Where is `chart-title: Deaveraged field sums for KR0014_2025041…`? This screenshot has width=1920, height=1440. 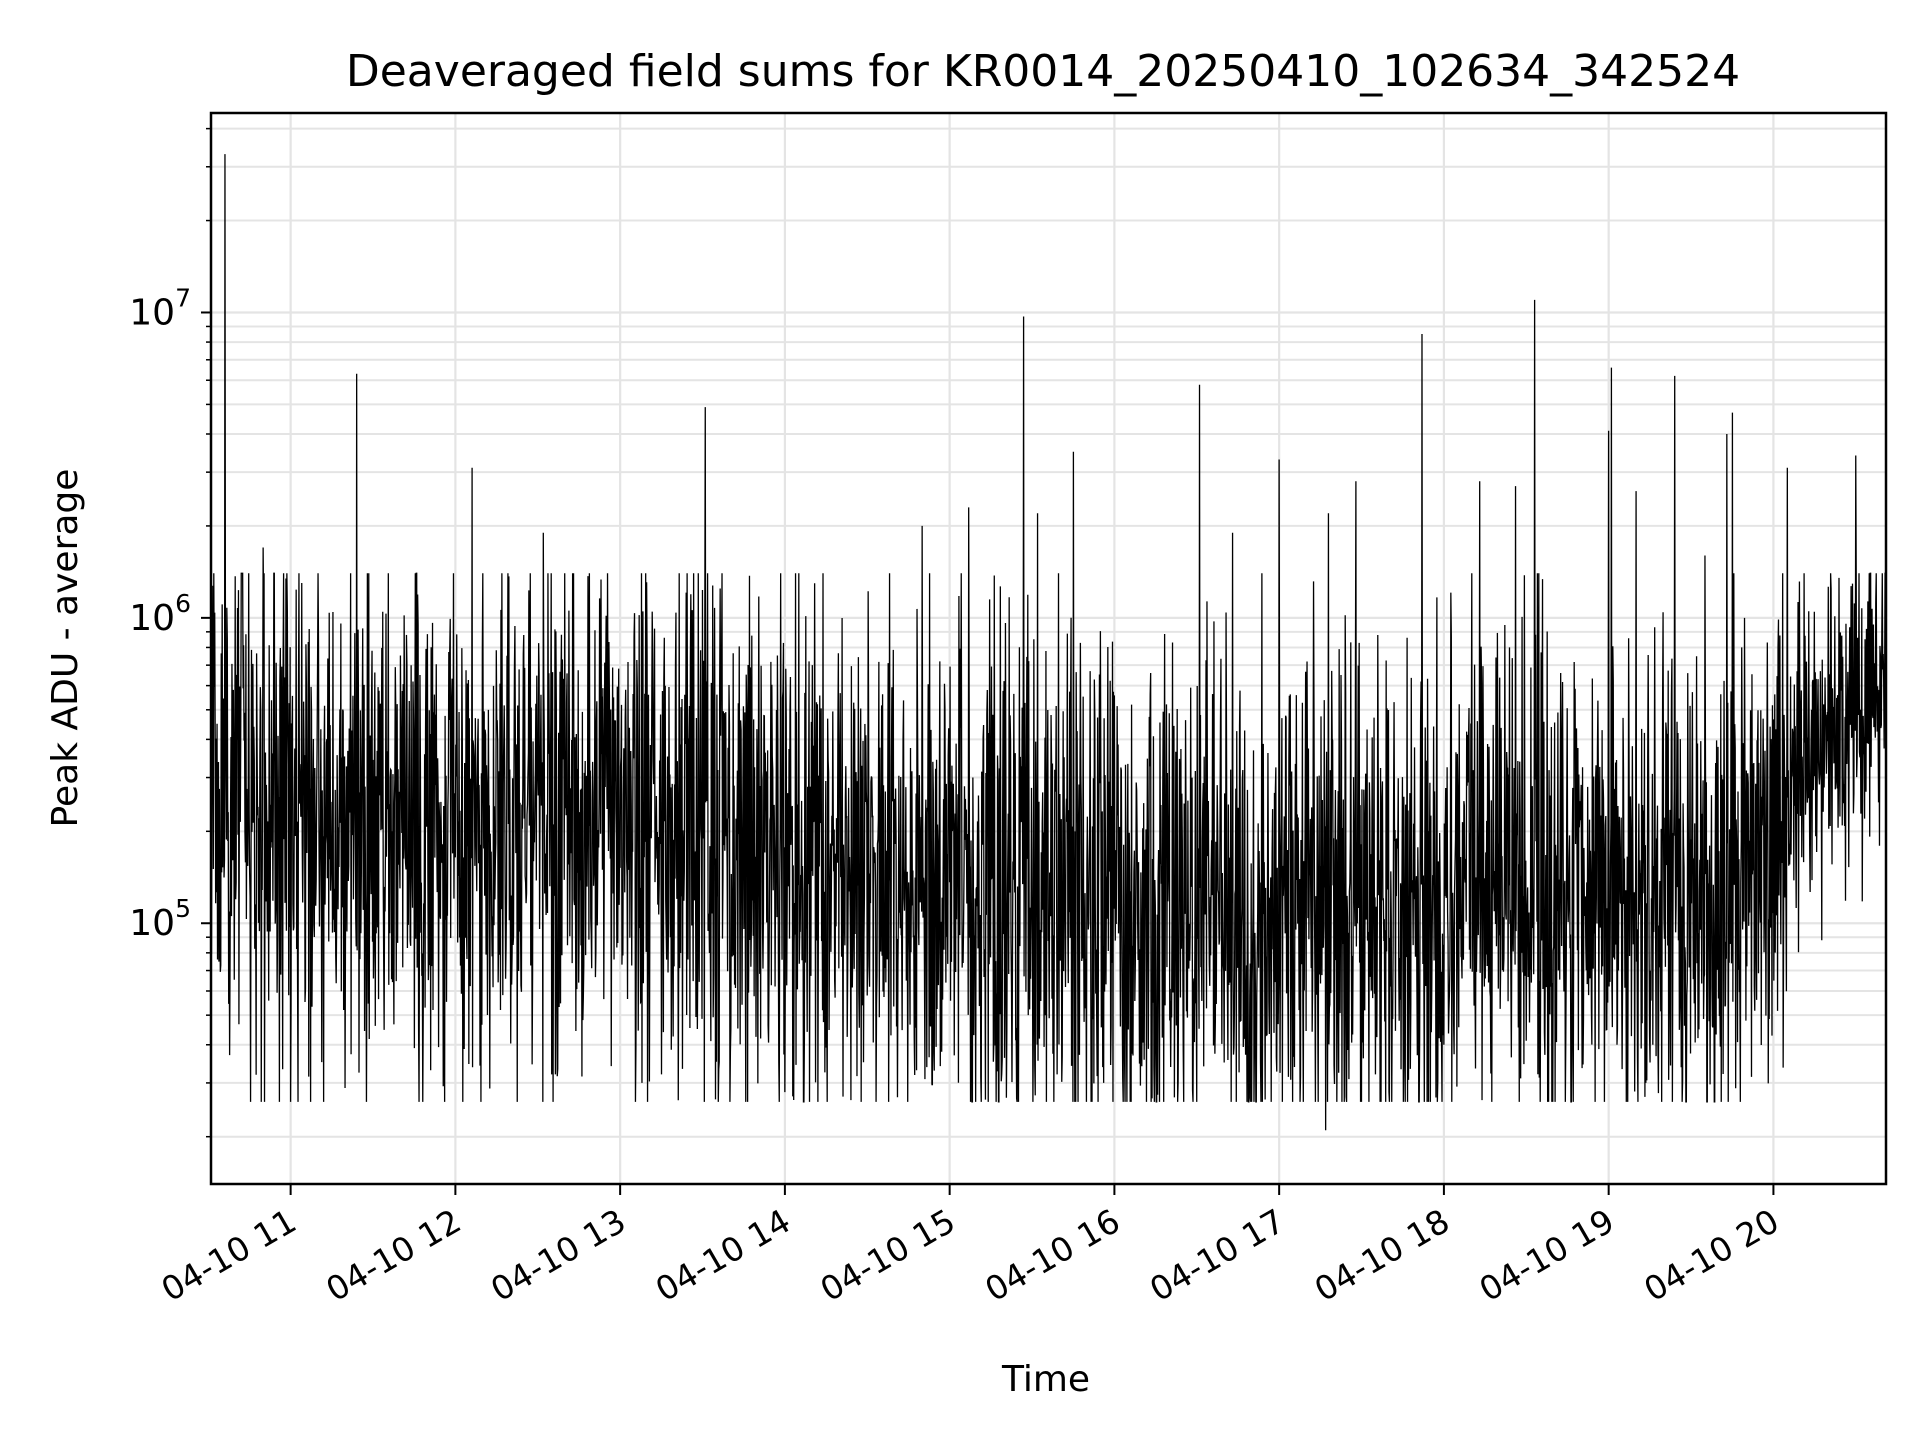
chart-title: Deaveraged field sums for KR0014_2025041… is located at coordinates (1043, 71).